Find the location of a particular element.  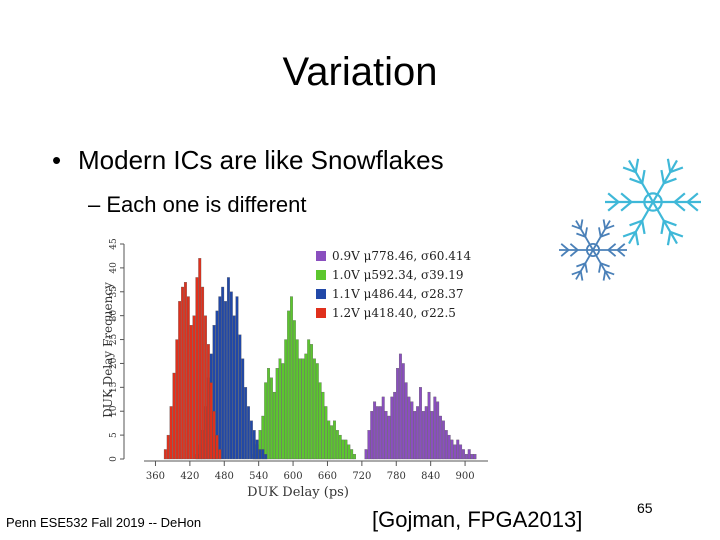

bar-0.9V-900 is located at coordinates (466, 457).